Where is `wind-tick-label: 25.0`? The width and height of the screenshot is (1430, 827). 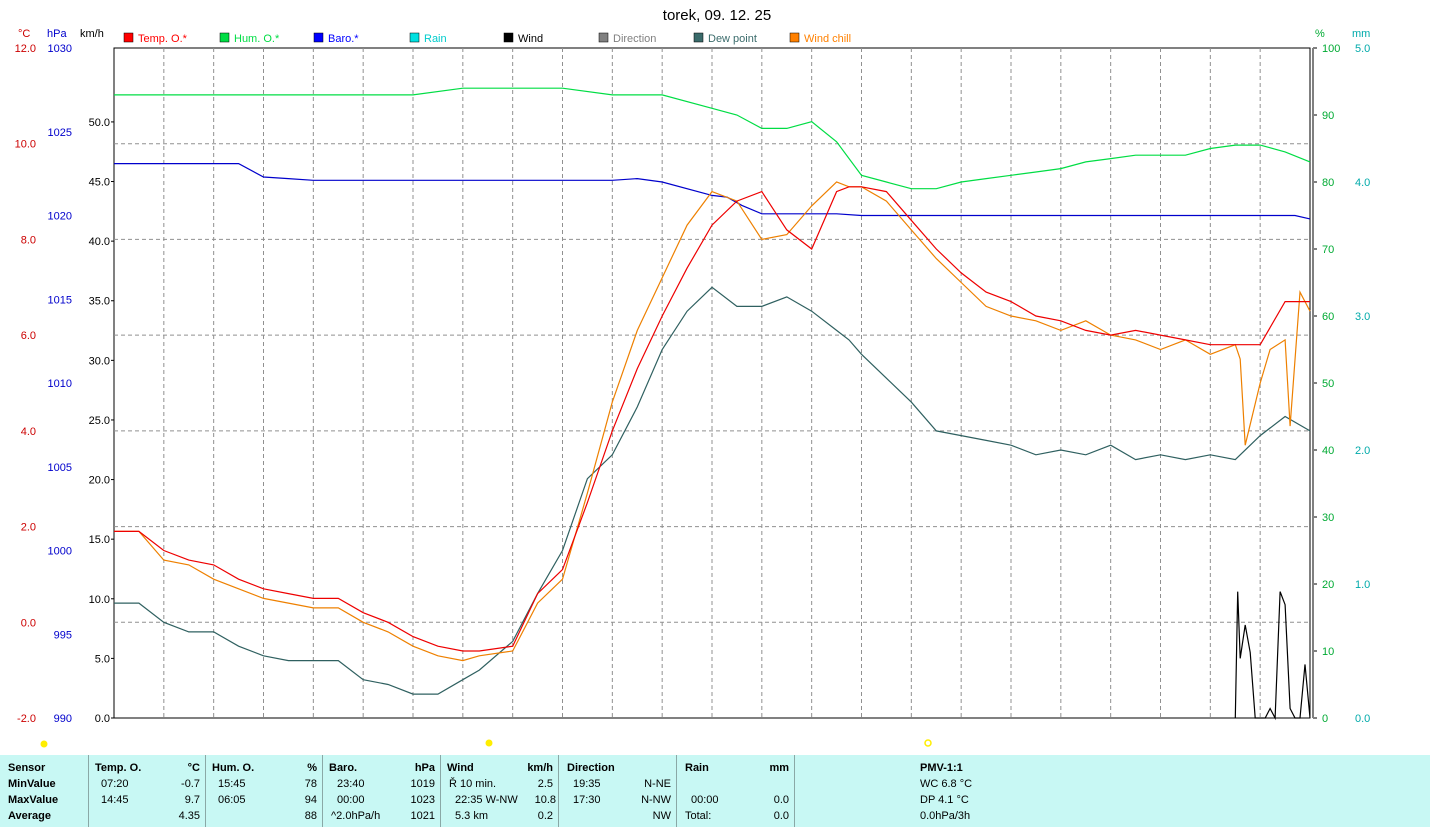
wind-tick-label: 25.0 is located at coordinates (99, 421).